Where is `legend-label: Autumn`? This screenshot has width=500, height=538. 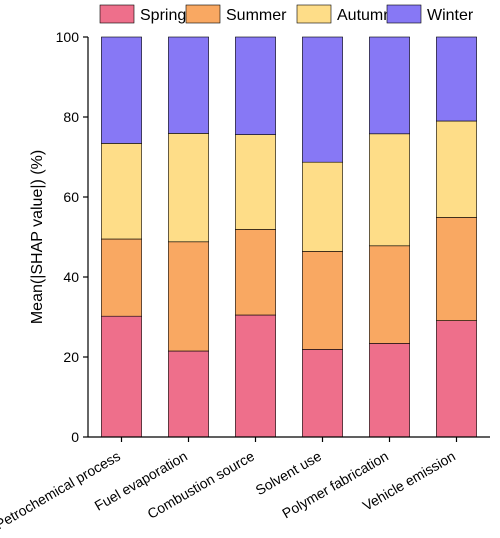
legend-label: Autumn is located at coordinates (364, 15).